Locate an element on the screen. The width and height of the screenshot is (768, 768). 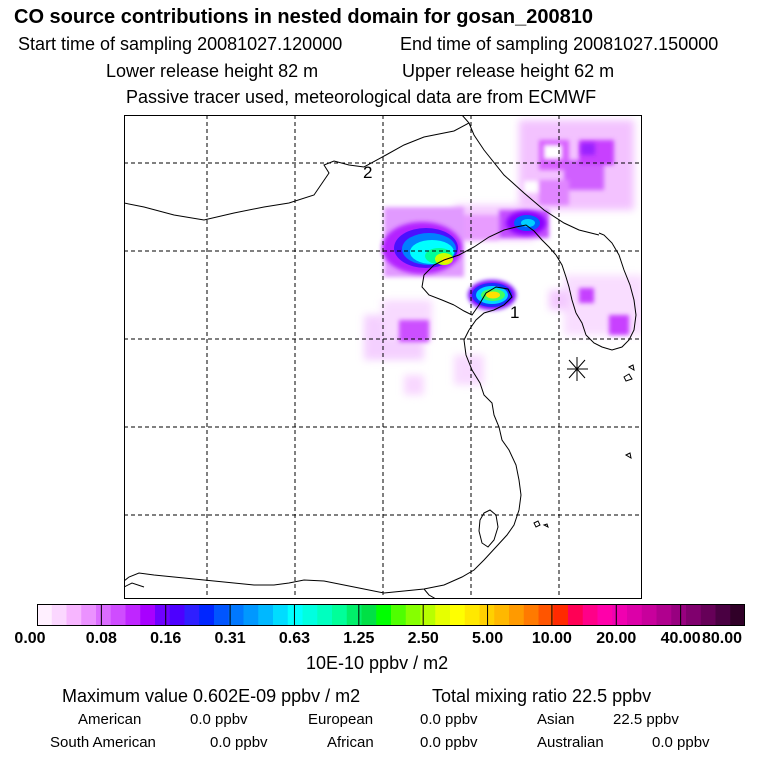
upper-release-label: Upper release height 62 m is located at coordinates (508, 71).